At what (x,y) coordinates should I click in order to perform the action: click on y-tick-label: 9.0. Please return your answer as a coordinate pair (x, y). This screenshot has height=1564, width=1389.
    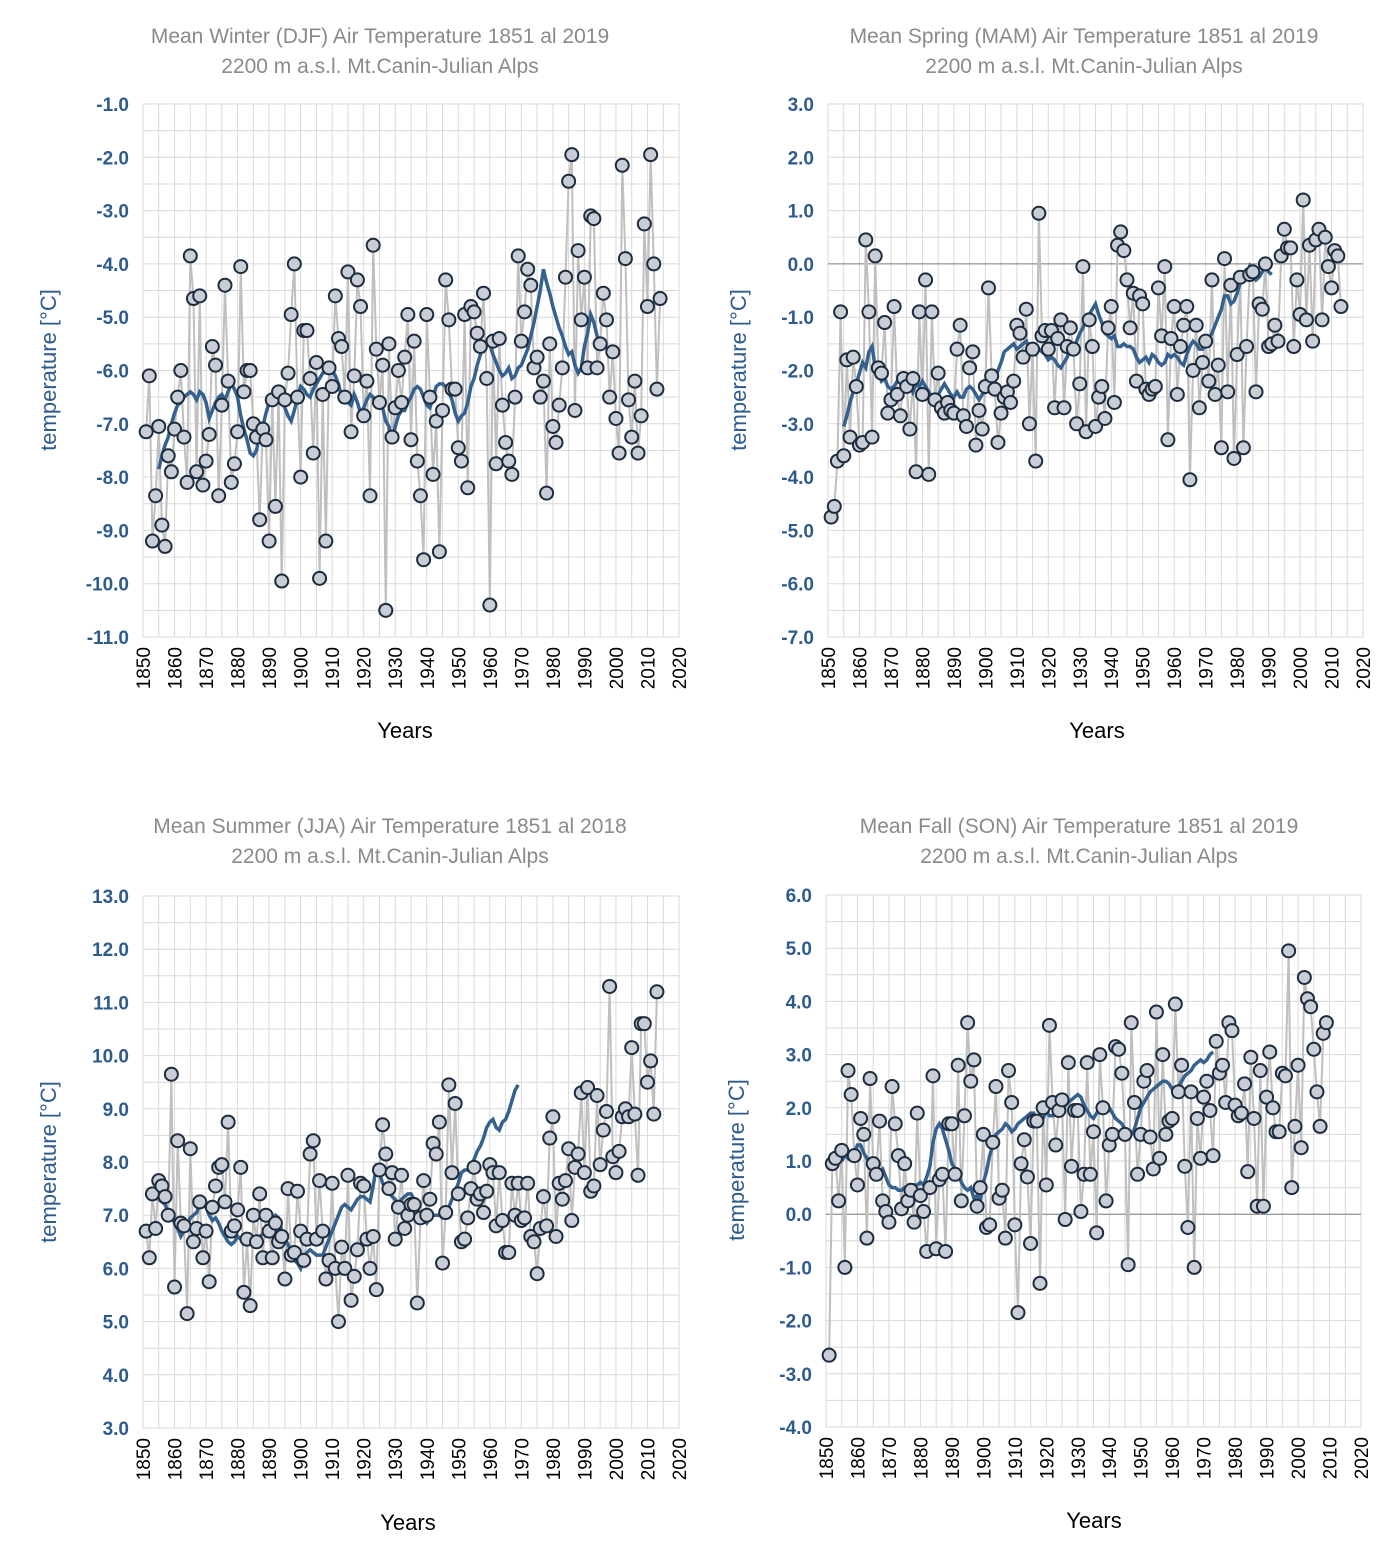
    Looking at the image, I should click on (116, 1110).